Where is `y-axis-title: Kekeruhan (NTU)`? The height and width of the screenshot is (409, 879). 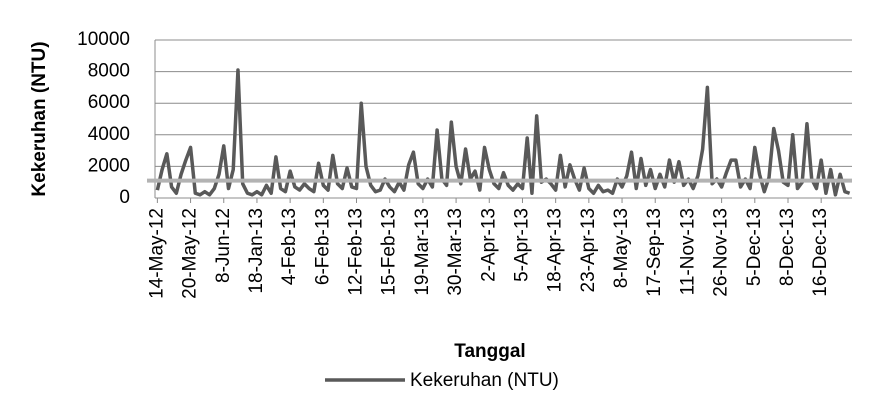
y-axis-title: Kekeruhan (NTU) is located at coordinates (39, 118).